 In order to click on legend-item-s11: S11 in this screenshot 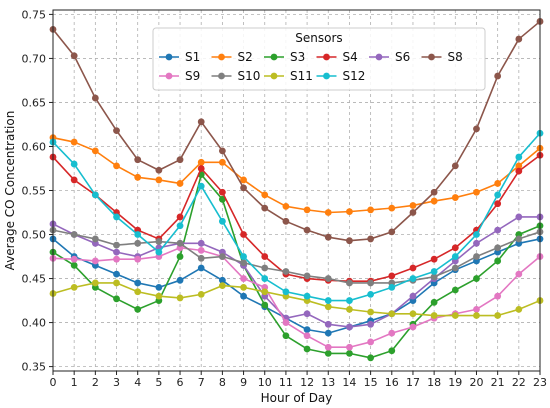, I will do `click(288, 76)`.